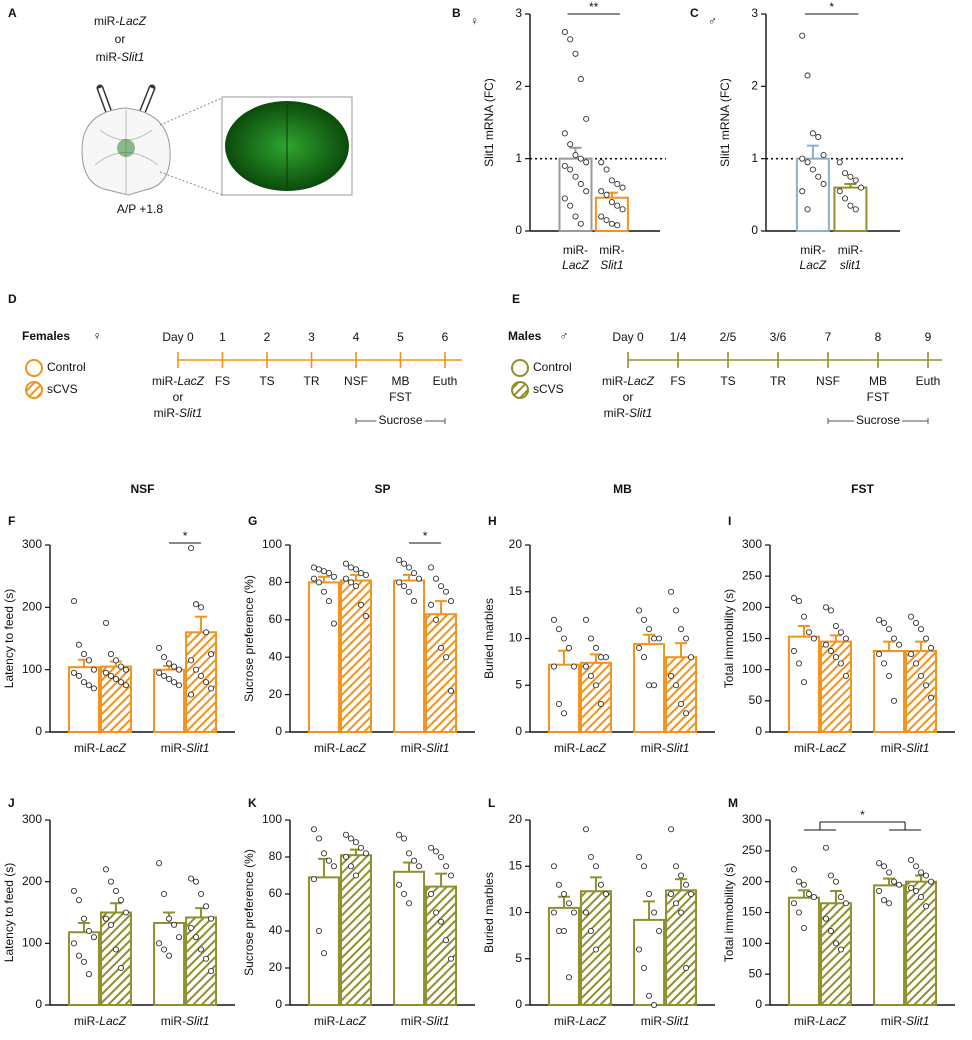 The image size is (972, 1040). What do you see at coordinates (178, 337) in the screenshot?
I see `day-label: Day 0` at bounding box center [178, 337].